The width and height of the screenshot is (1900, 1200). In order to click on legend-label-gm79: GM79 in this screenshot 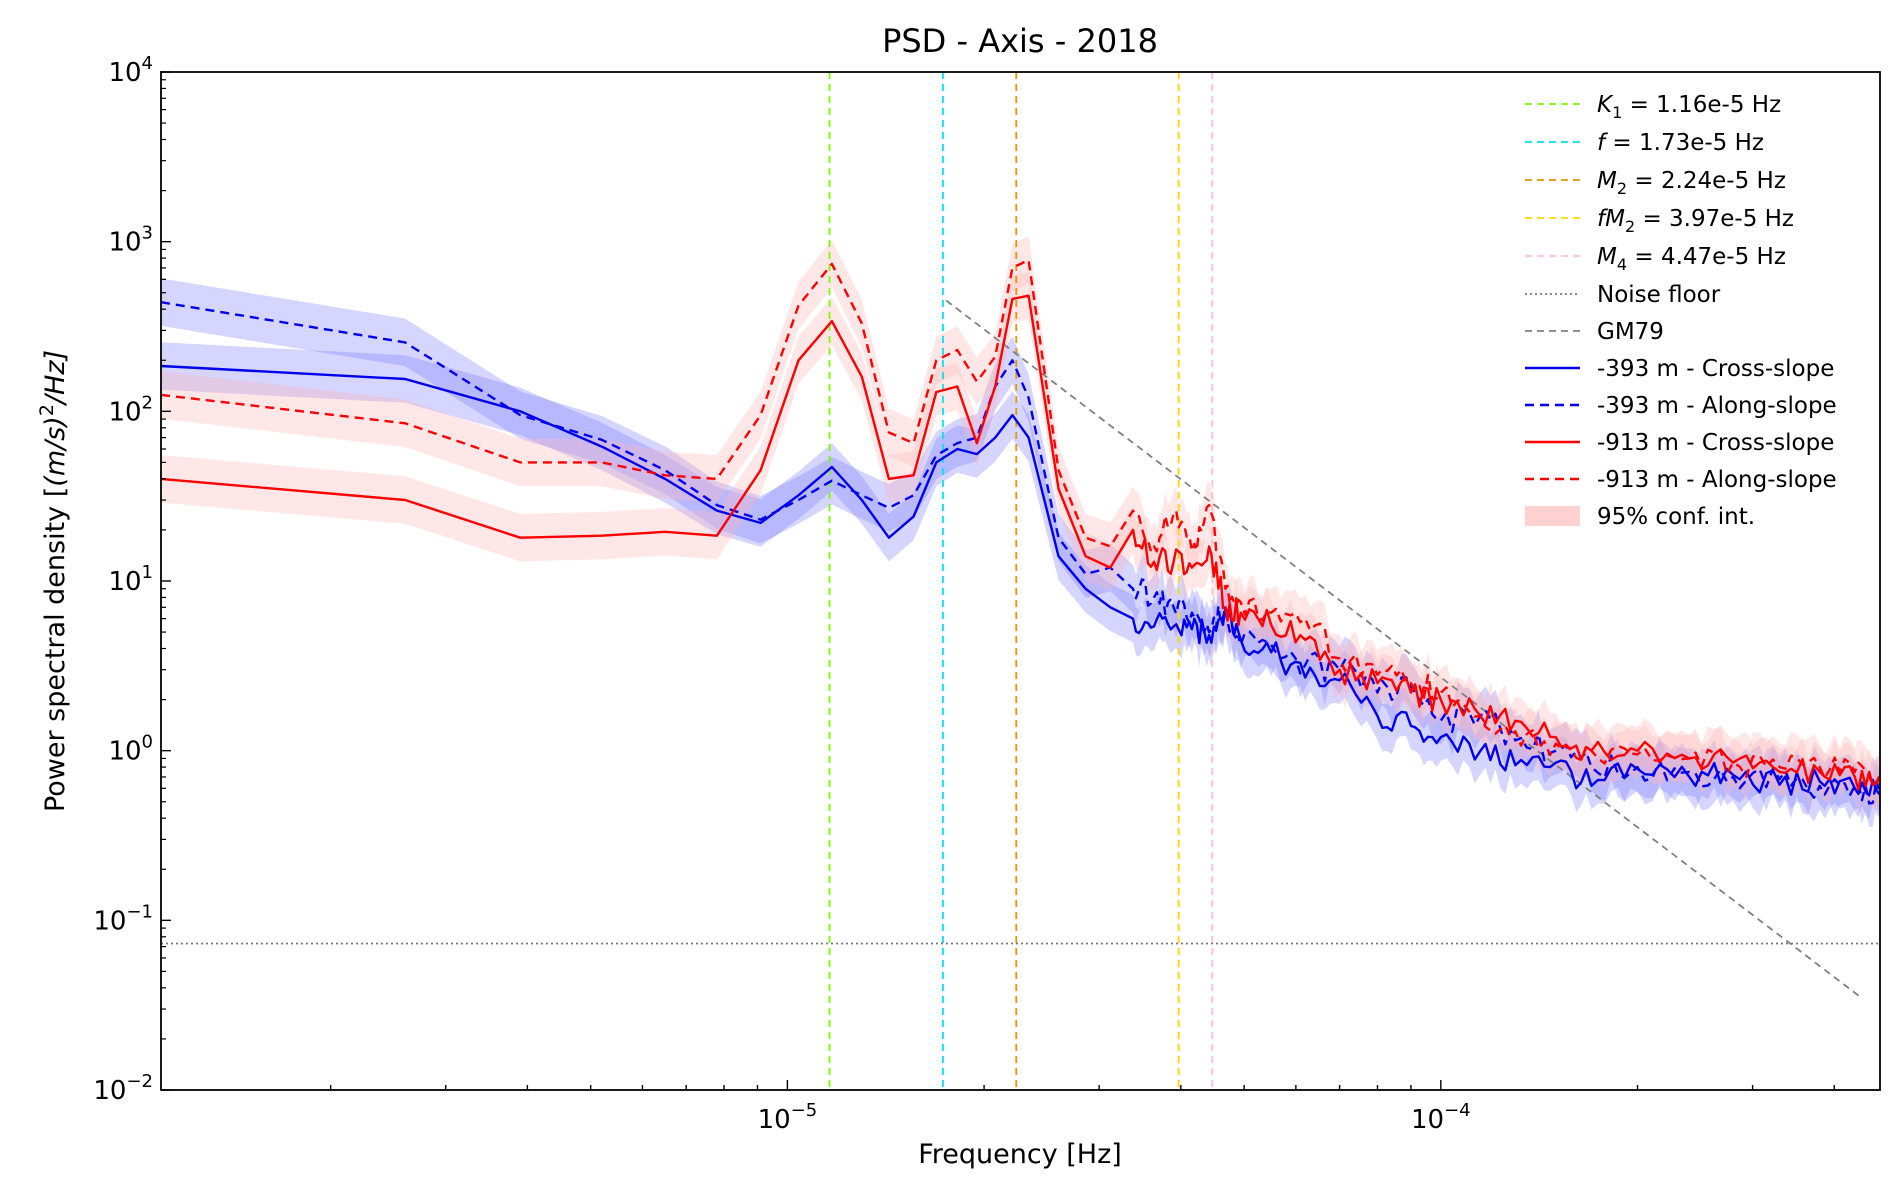, I will do `click(1630, 332)`.